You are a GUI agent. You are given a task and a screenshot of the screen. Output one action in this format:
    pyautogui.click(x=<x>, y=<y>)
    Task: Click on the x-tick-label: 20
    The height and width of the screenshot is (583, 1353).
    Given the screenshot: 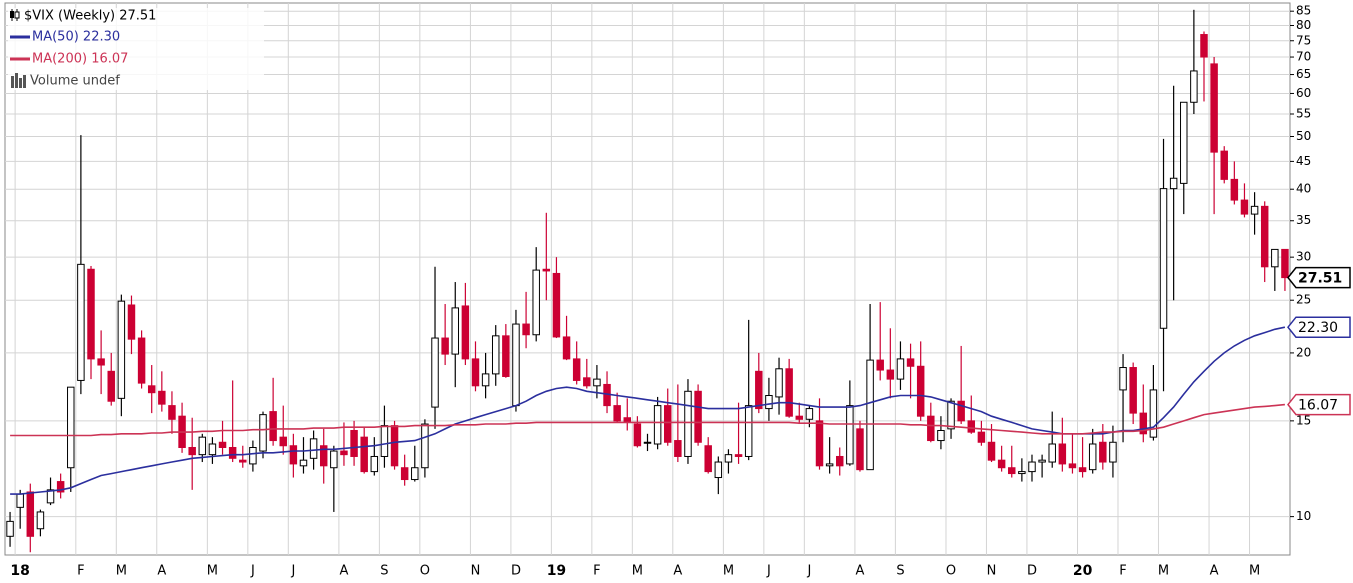 What is the action you would take?
    pyautogui.click(x=1083, y=571)
    